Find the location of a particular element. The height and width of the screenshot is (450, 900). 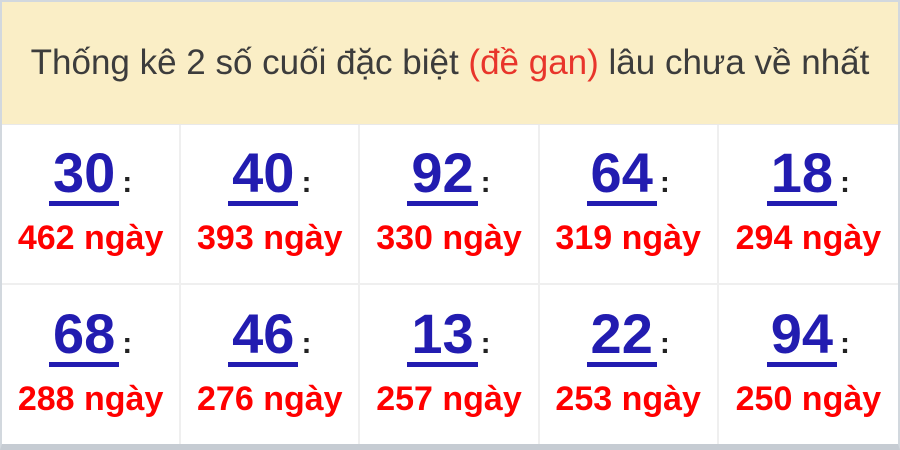

stat-cell: 92 : 330 ngày is located at coordinates (450, 205).